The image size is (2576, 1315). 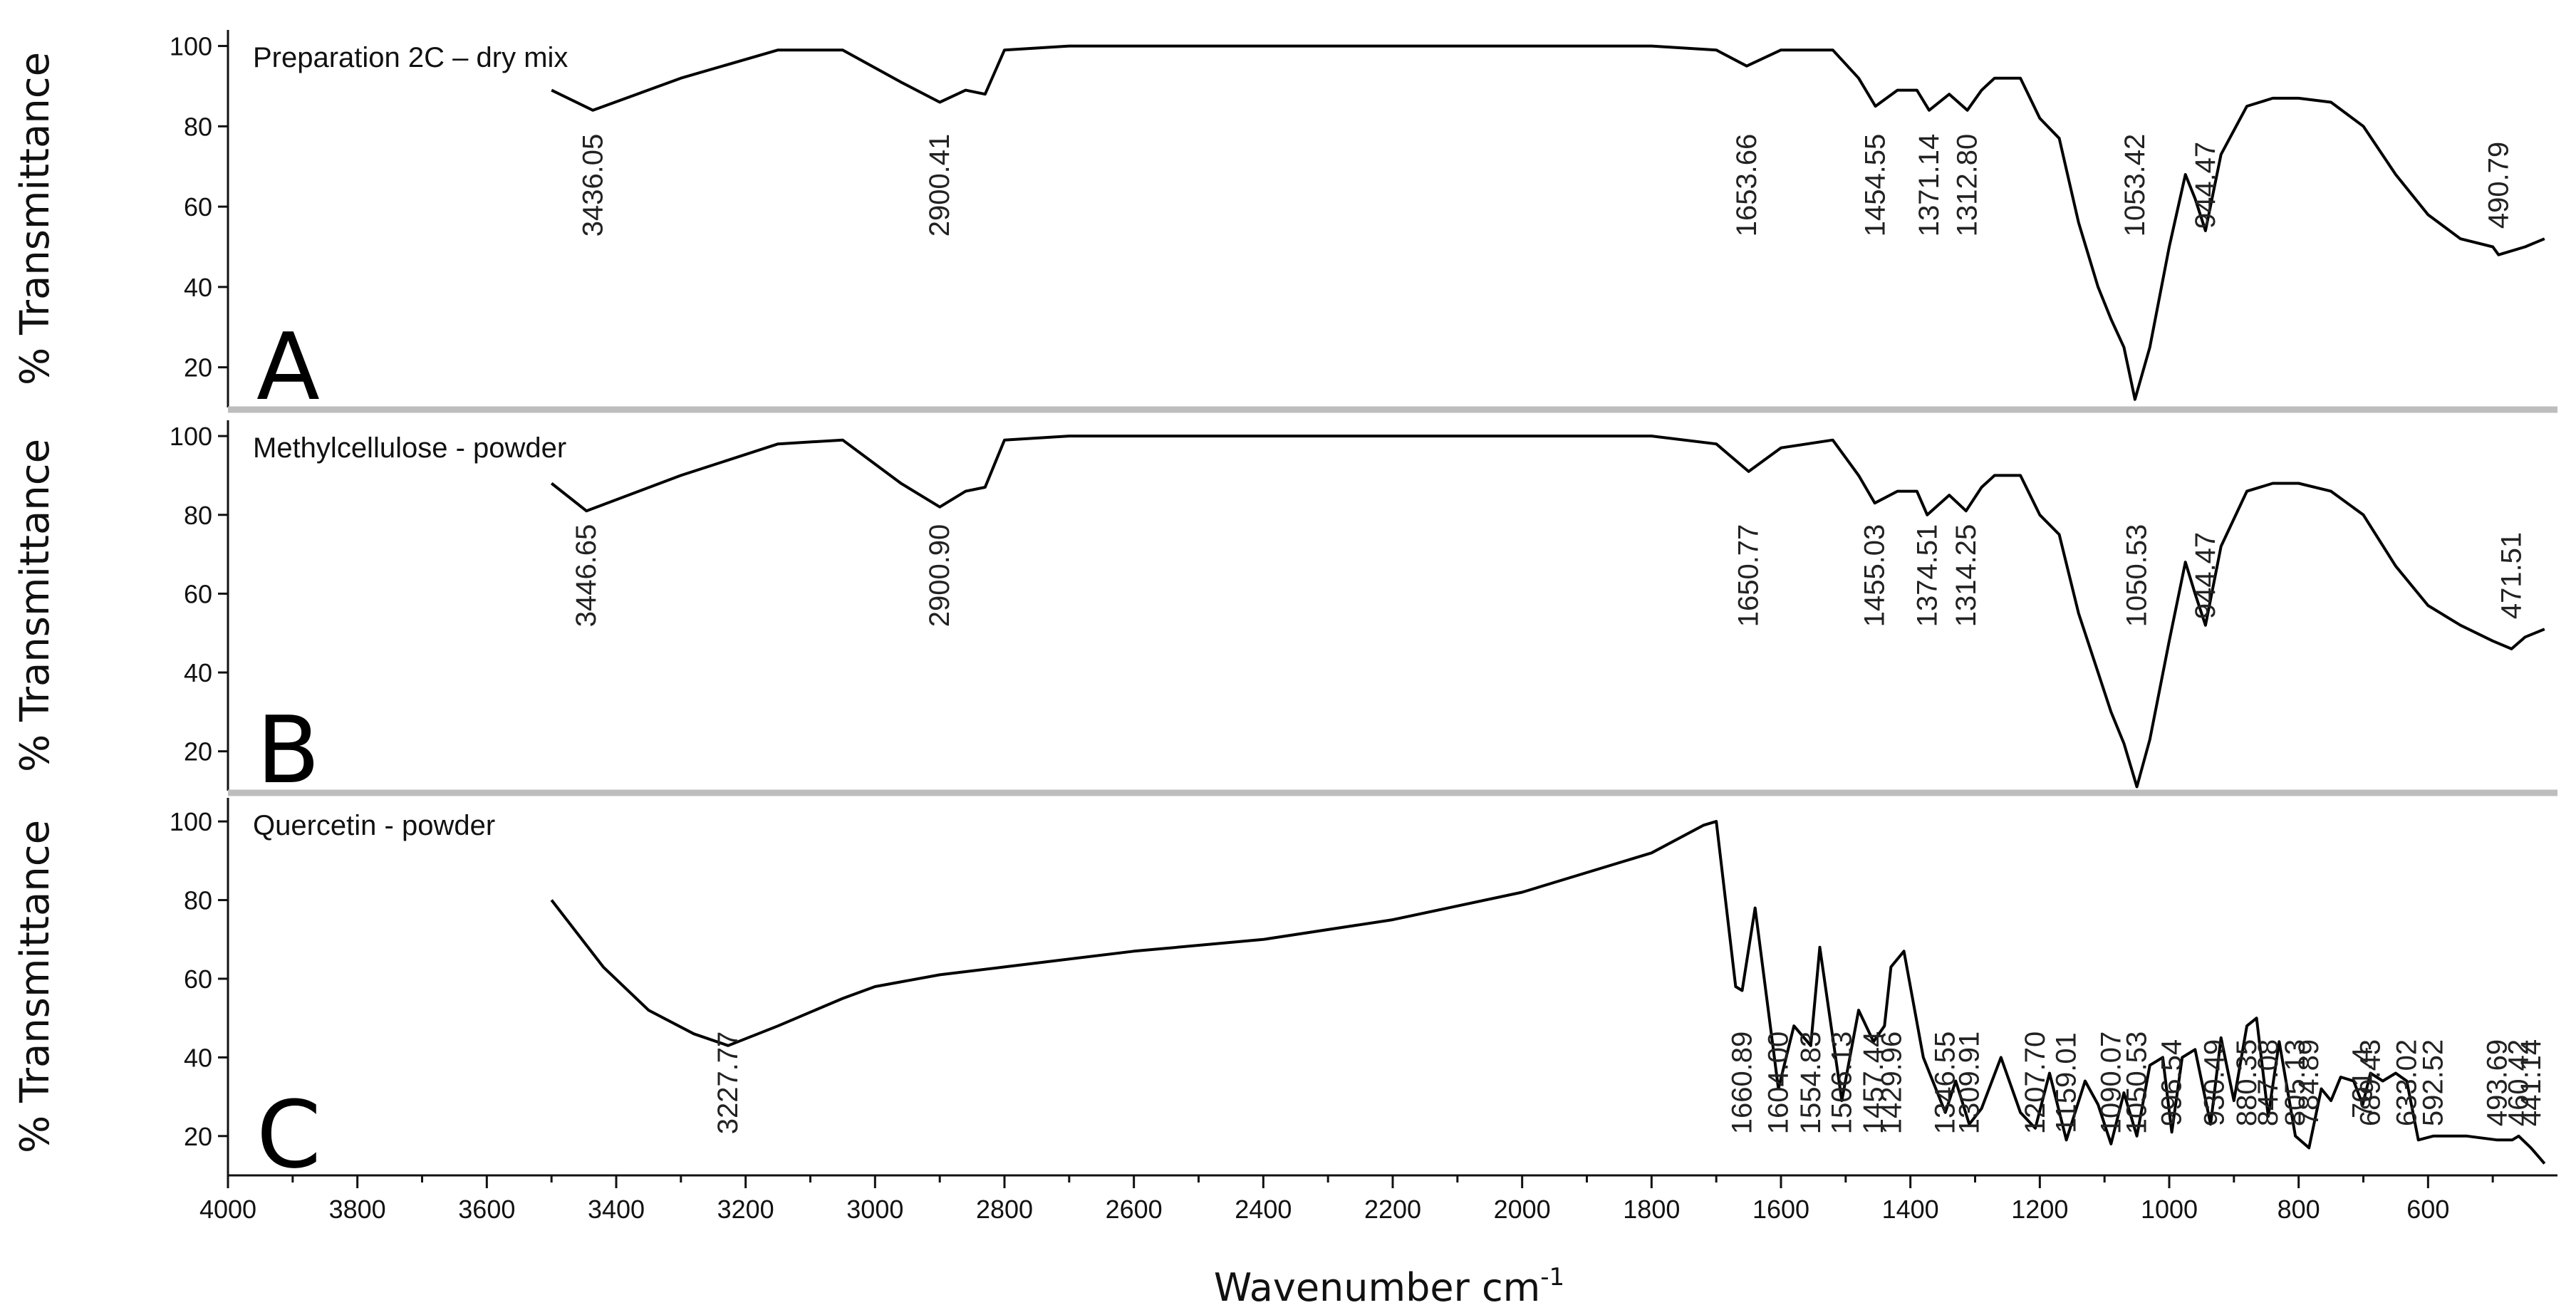 What do you see at coordinates (288, 750) in the screenshot?
I see `panel-letter: B` at bounding box center [288, 750].